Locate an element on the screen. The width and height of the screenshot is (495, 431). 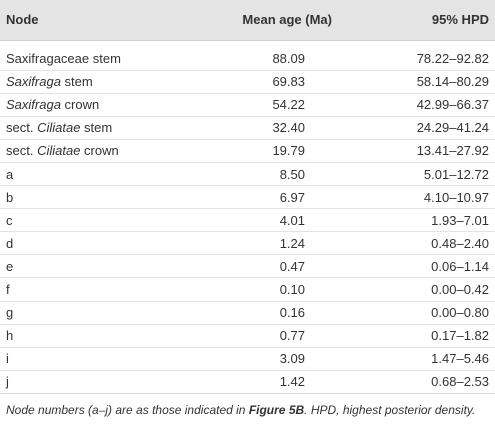
table-row: i 3.09 1.47–5.46 is located at coordinates (247, 359).